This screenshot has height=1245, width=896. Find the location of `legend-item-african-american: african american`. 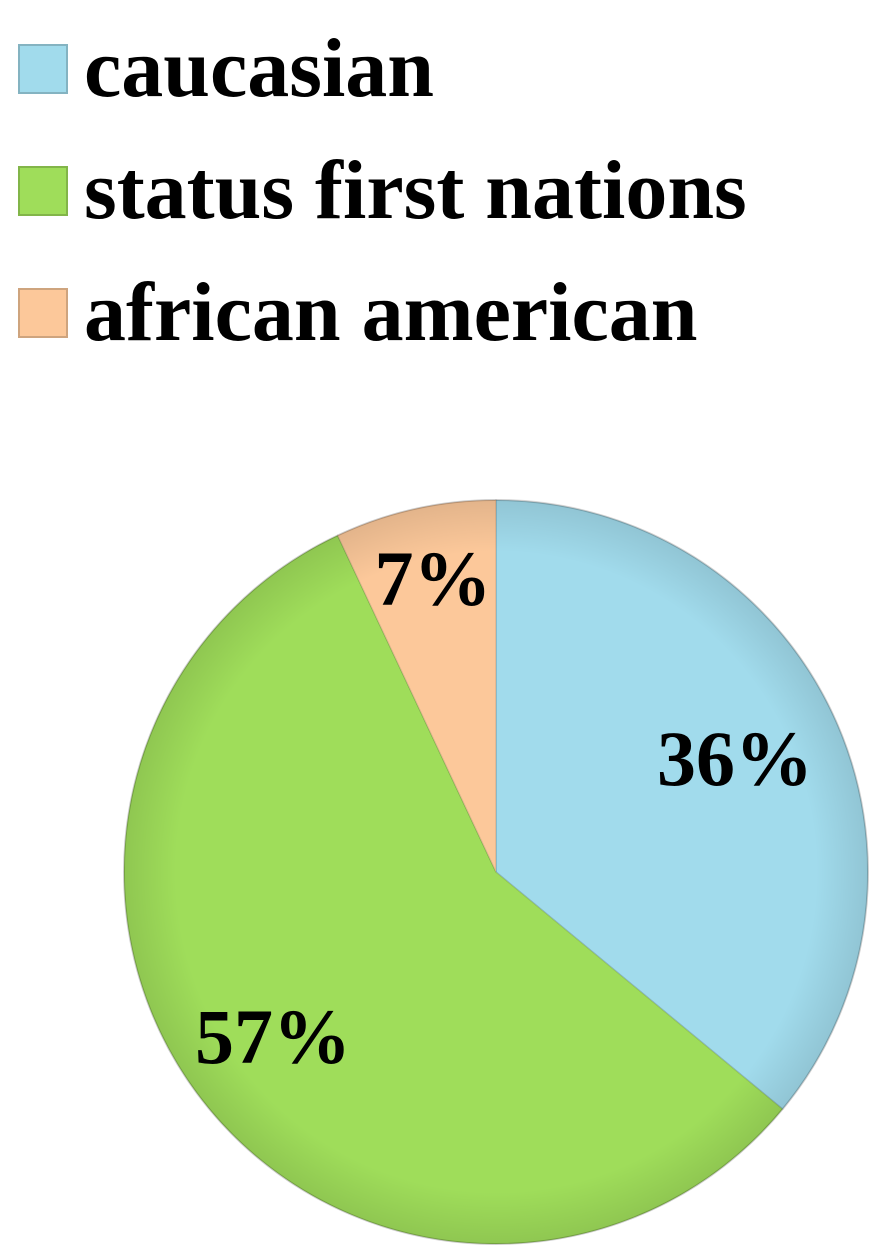

legend-item-african-american: african american is located at coordinates (448, 313).